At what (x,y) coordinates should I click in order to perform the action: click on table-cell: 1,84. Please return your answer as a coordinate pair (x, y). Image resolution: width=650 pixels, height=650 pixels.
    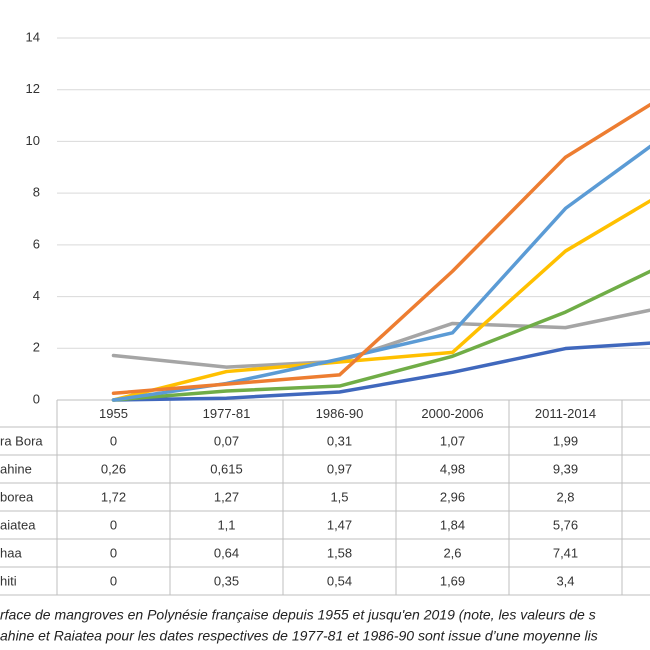
    Looking at the image, I should click on (452, 524).